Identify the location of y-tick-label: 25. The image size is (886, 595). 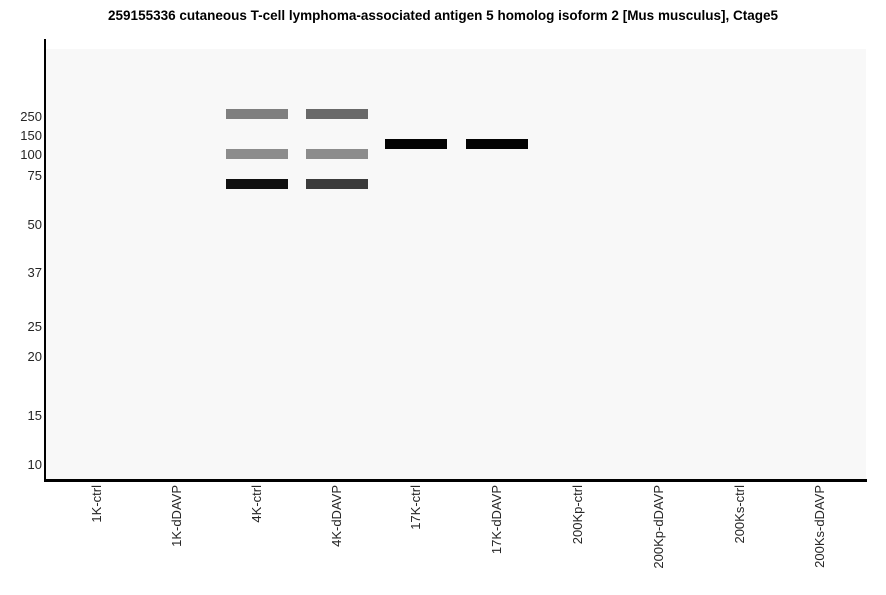
(34, 326).